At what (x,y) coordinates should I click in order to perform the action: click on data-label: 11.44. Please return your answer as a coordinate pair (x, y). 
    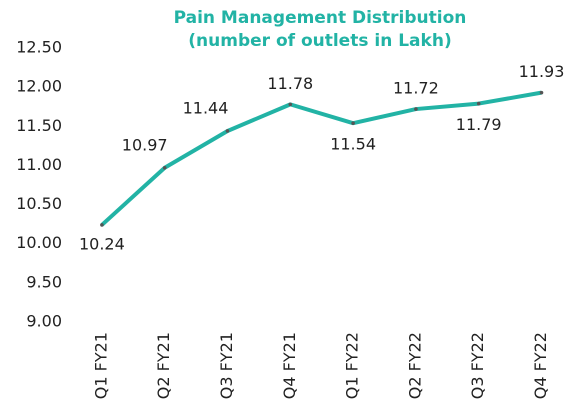
    Looking at the image, I should click on (206, 107).